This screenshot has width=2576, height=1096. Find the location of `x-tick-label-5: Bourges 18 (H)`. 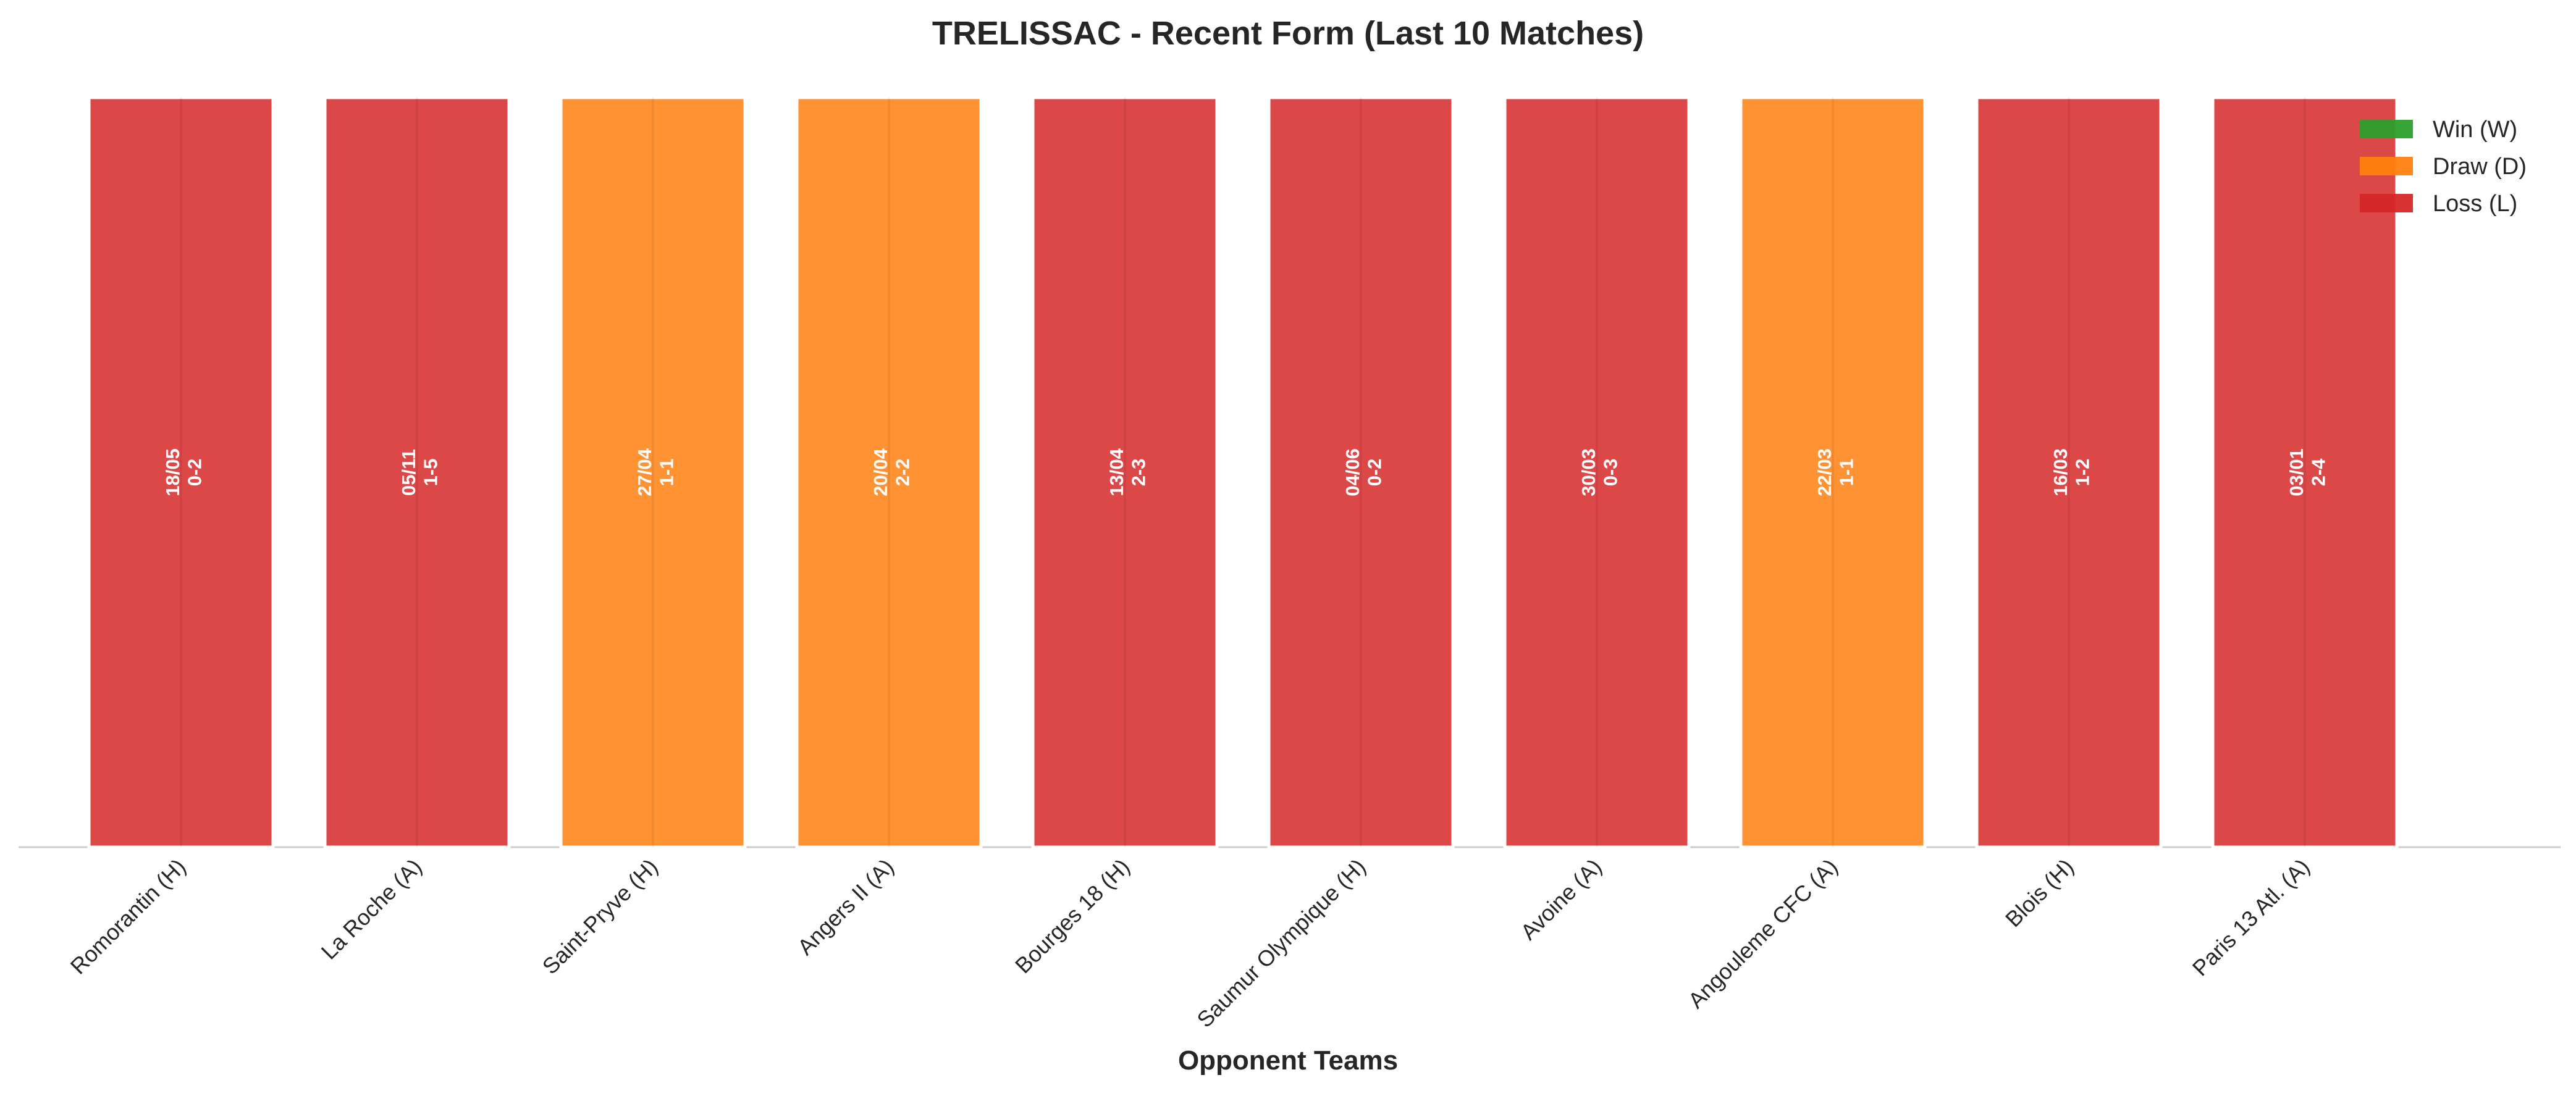

x-tick-label-5: Bourges 18 (H) is located at coordinates (1072, 916).